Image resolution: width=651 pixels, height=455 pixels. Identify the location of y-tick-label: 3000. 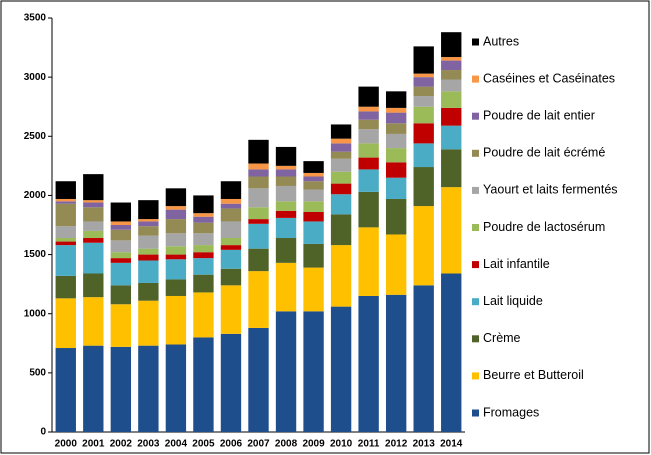
(35, 77).